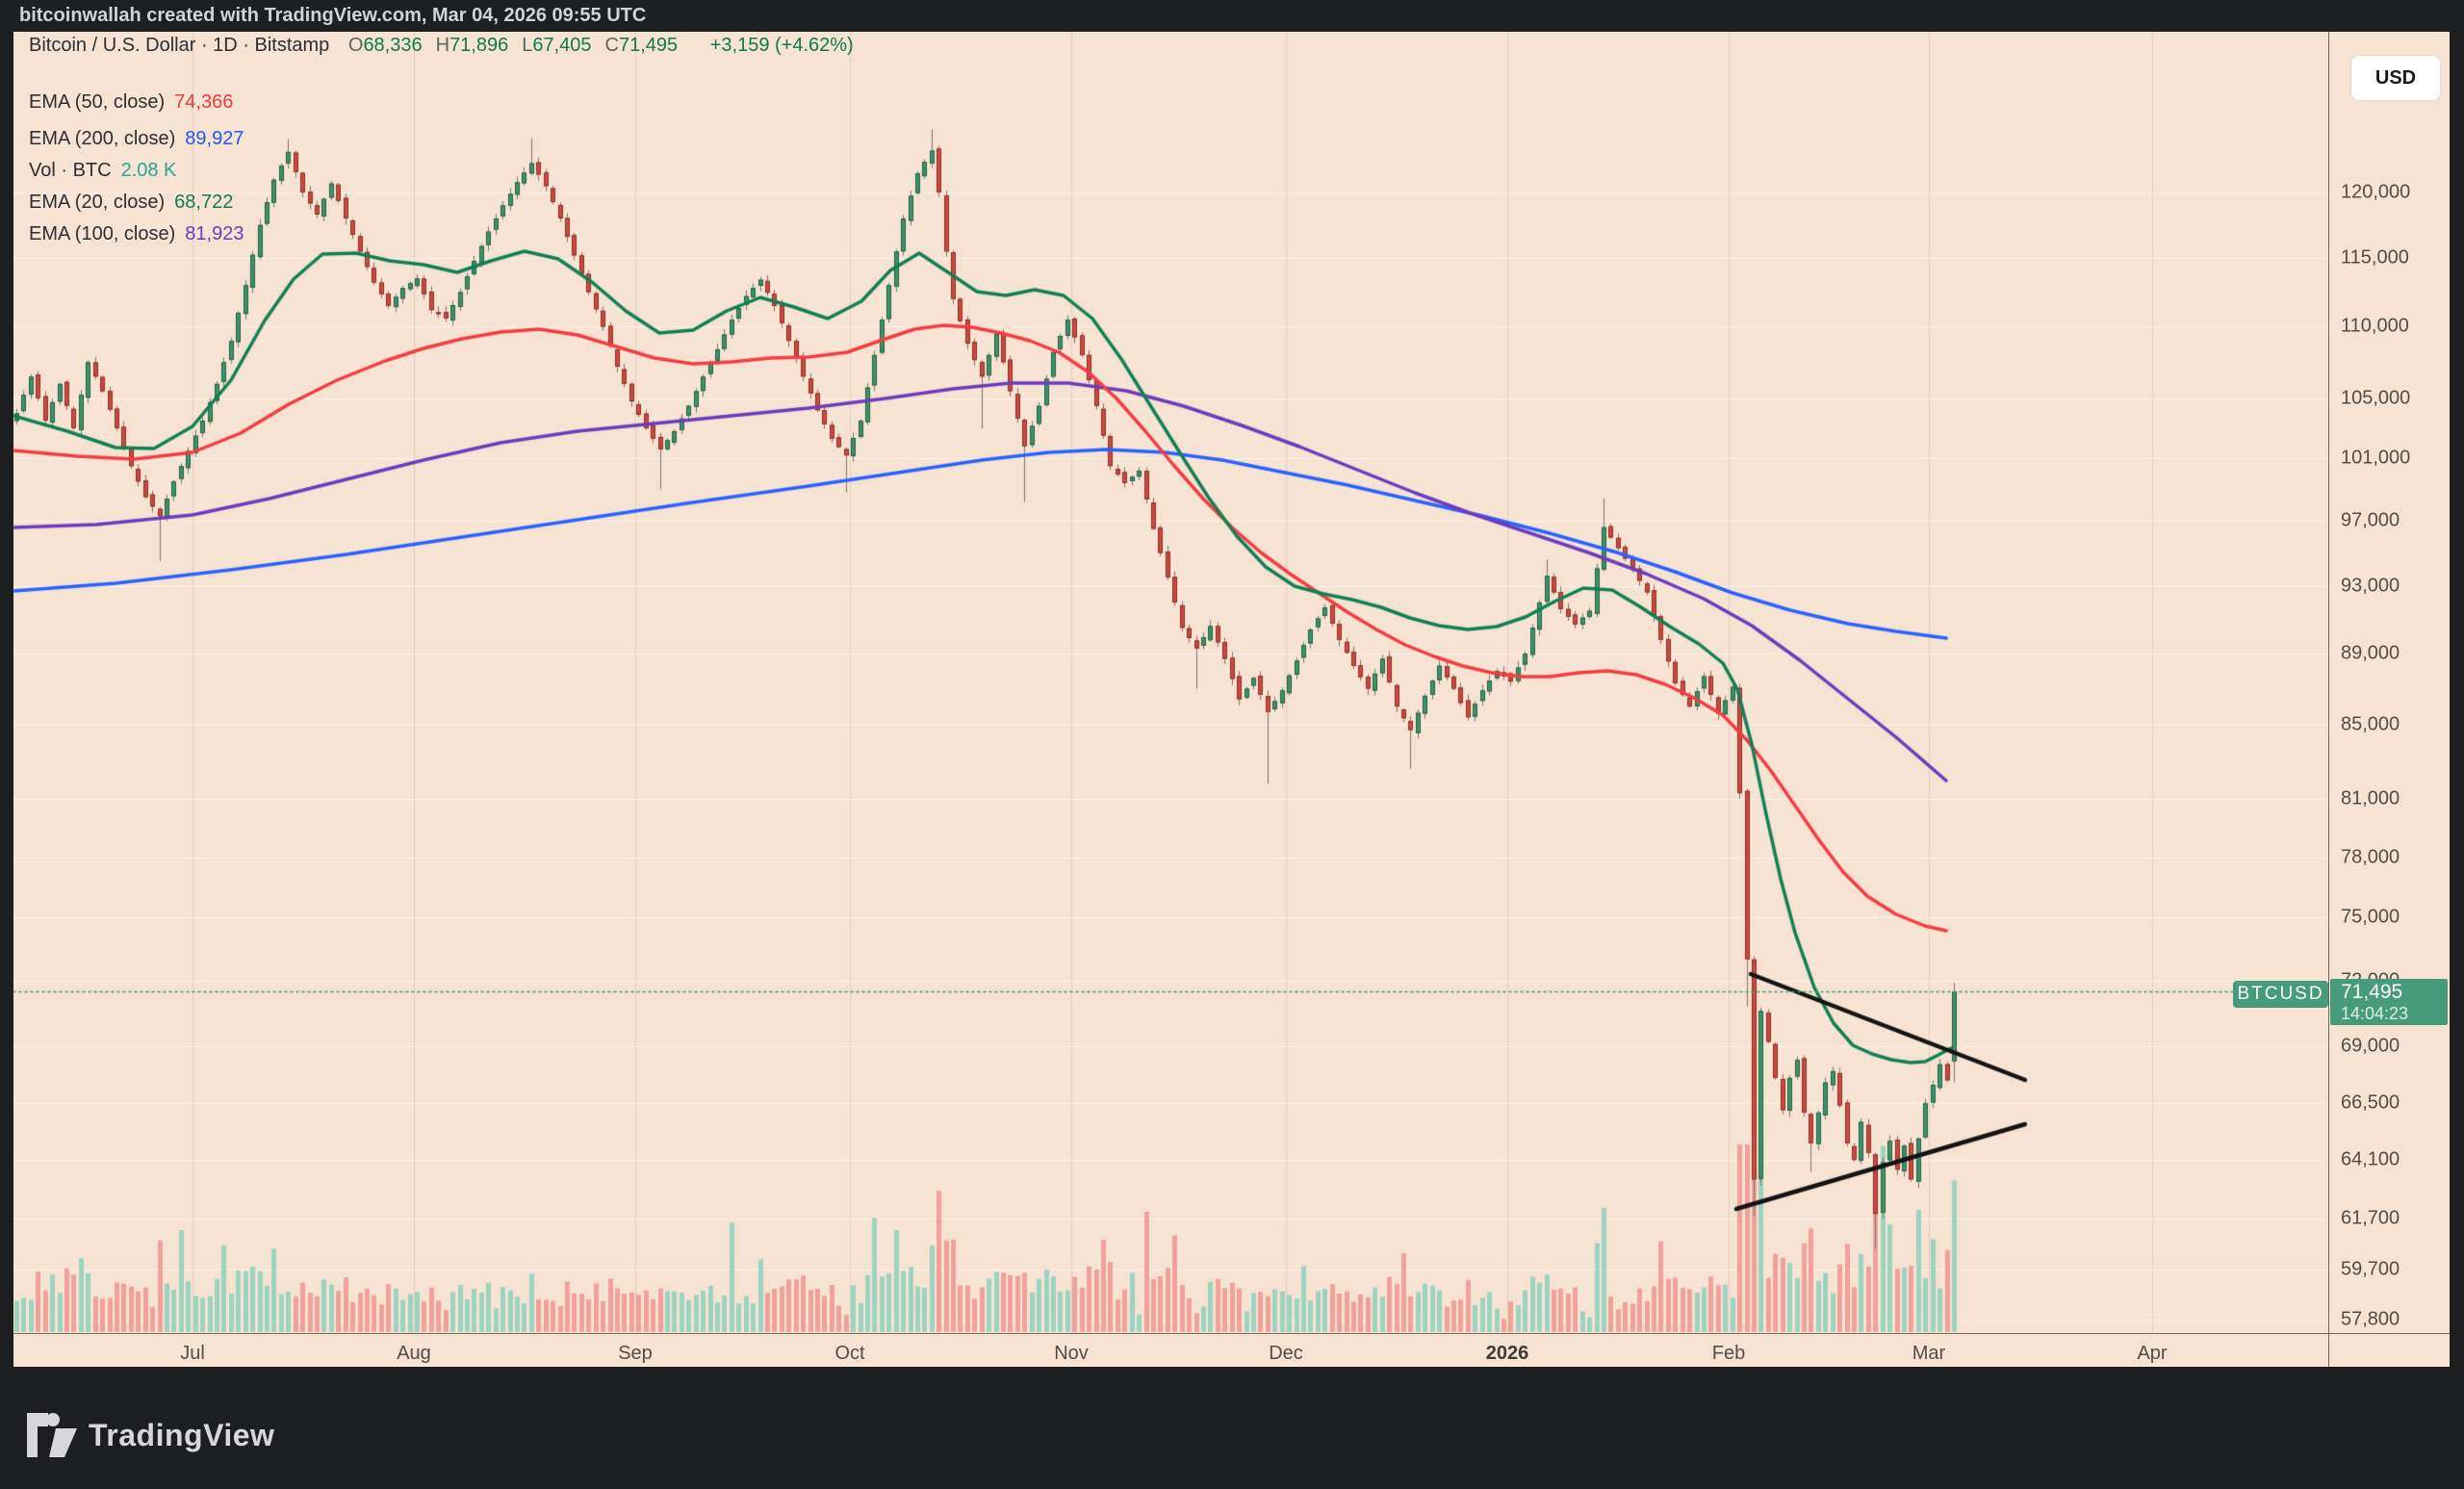 Image resolution: width=2464 pixels, height=1489 pixels. Describe the element at coordinates (148, 171) in the screenshot. I see `legend-value: 2.08 K` at that location.